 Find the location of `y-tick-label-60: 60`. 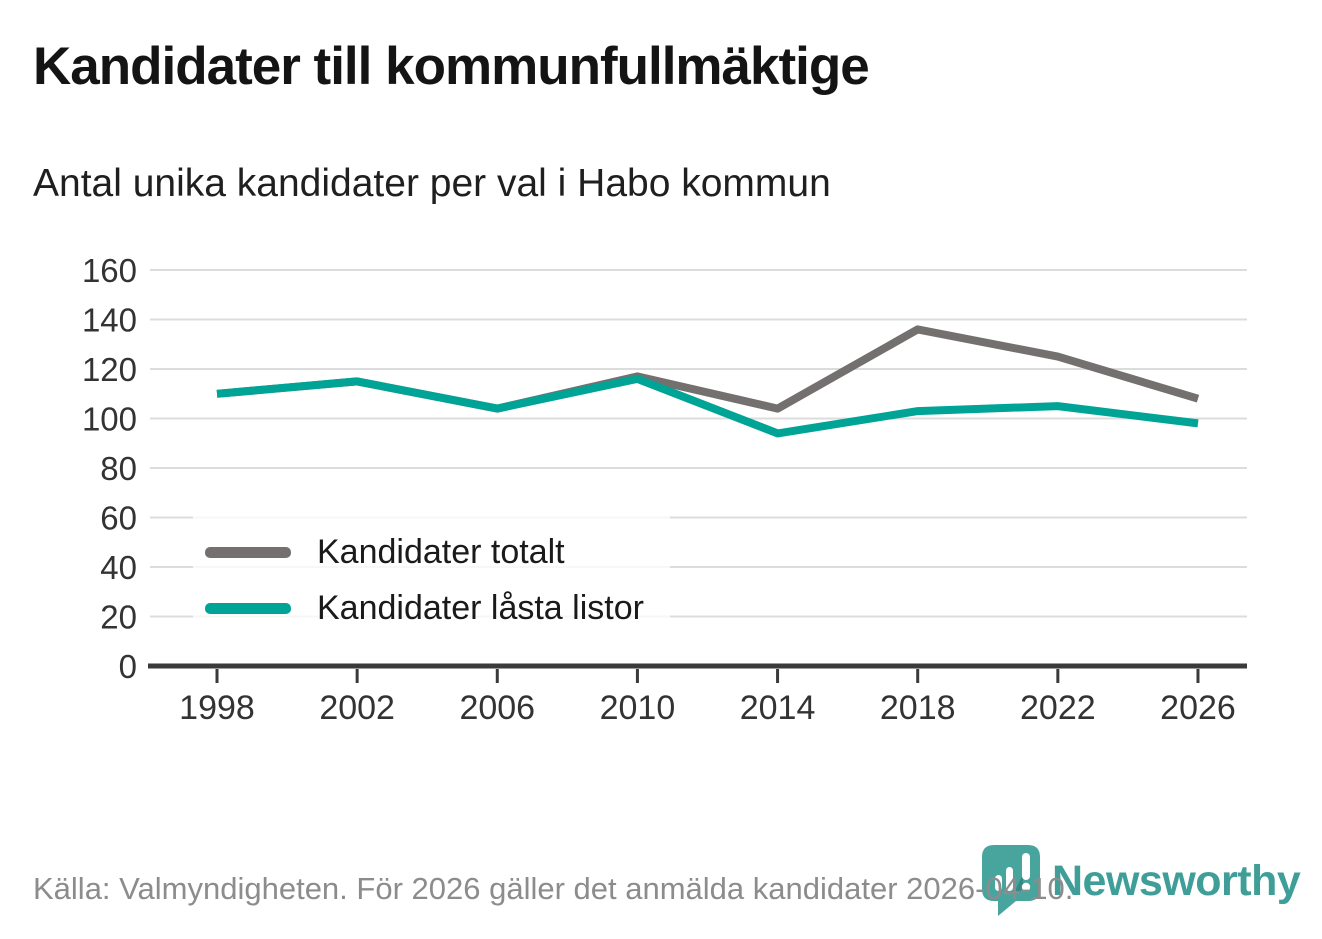

y-tick-label-60: 60 is located at coordinates (118, 518).